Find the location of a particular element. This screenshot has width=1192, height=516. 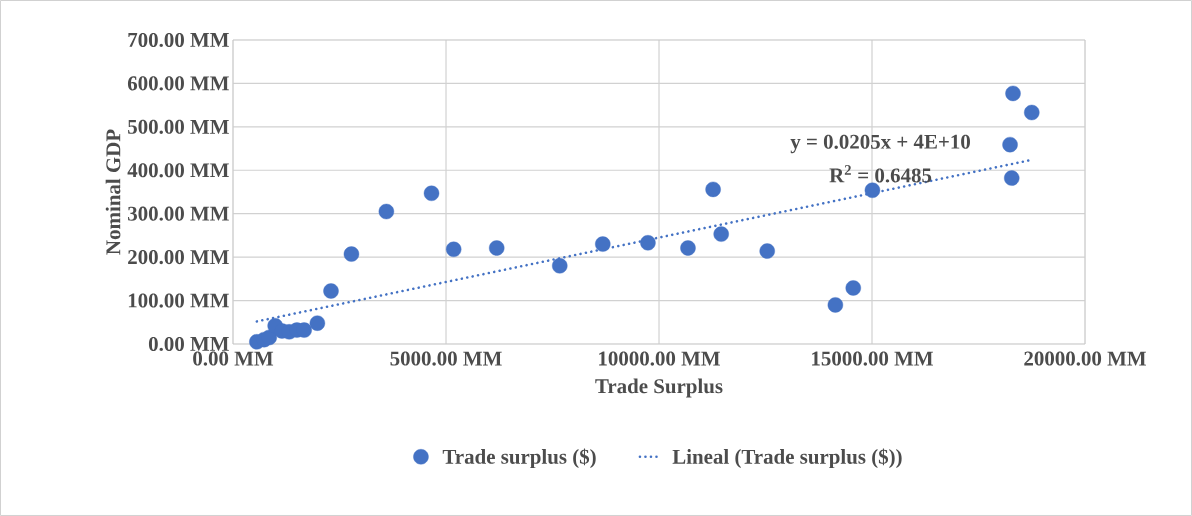

annotation: R$^{2}$ = 0.6485 is located at coordinates (880, 174).